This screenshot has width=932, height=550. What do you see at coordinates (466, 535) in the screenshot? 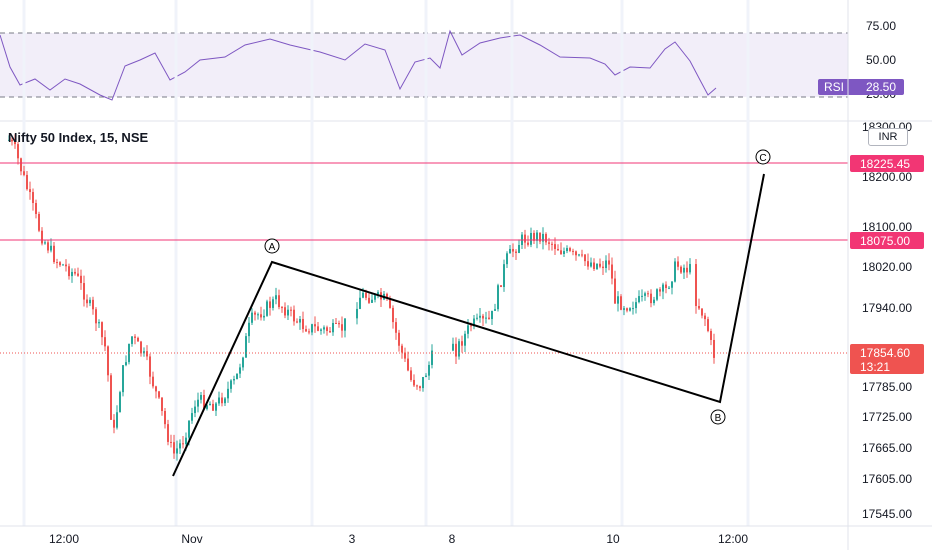
I see `time-axis: 12:00 Nov 3 8 10 12:00` at bounding box center [466, 535].